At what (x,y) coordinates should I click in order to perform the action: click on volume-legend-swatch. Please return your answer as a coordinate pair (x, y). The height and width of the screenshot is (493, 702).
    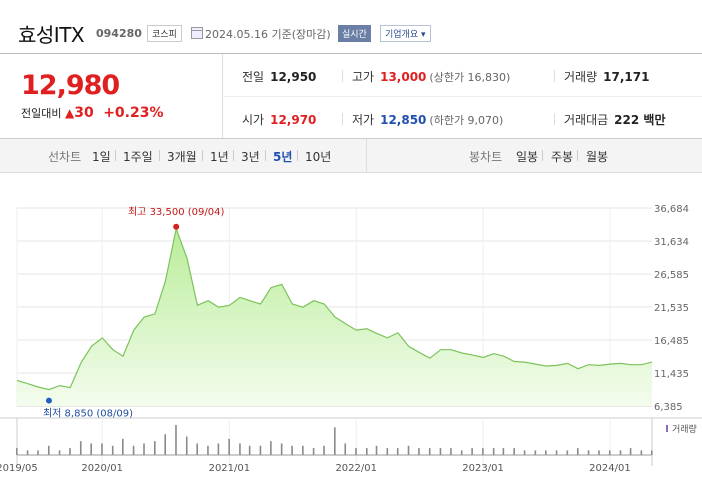
    Looking at the image, I should click on (667, 428).